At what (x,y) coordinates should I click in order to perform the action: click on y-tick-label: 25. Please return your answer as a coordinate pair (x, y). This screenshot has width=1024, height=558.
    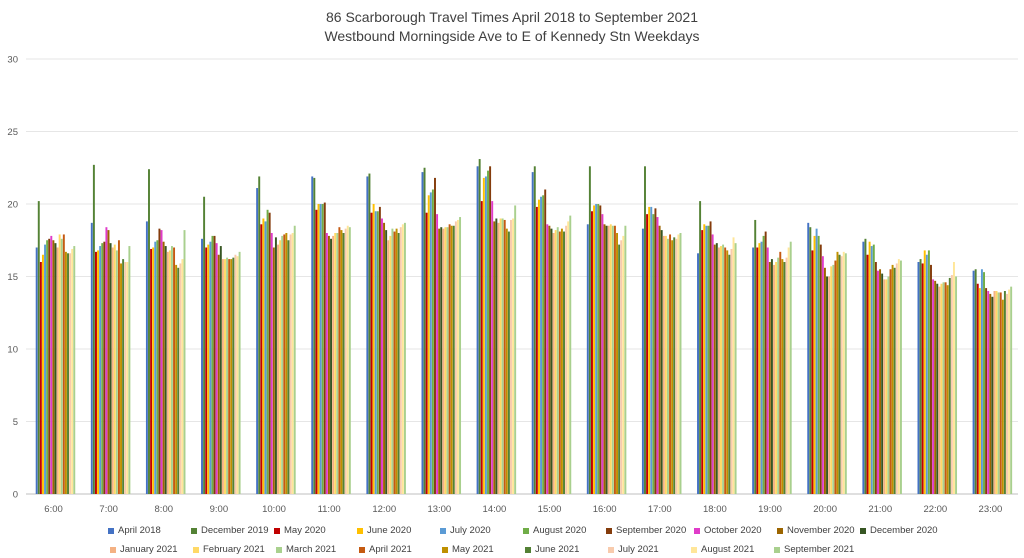
    Looking at the image, I should click on (12, 132).